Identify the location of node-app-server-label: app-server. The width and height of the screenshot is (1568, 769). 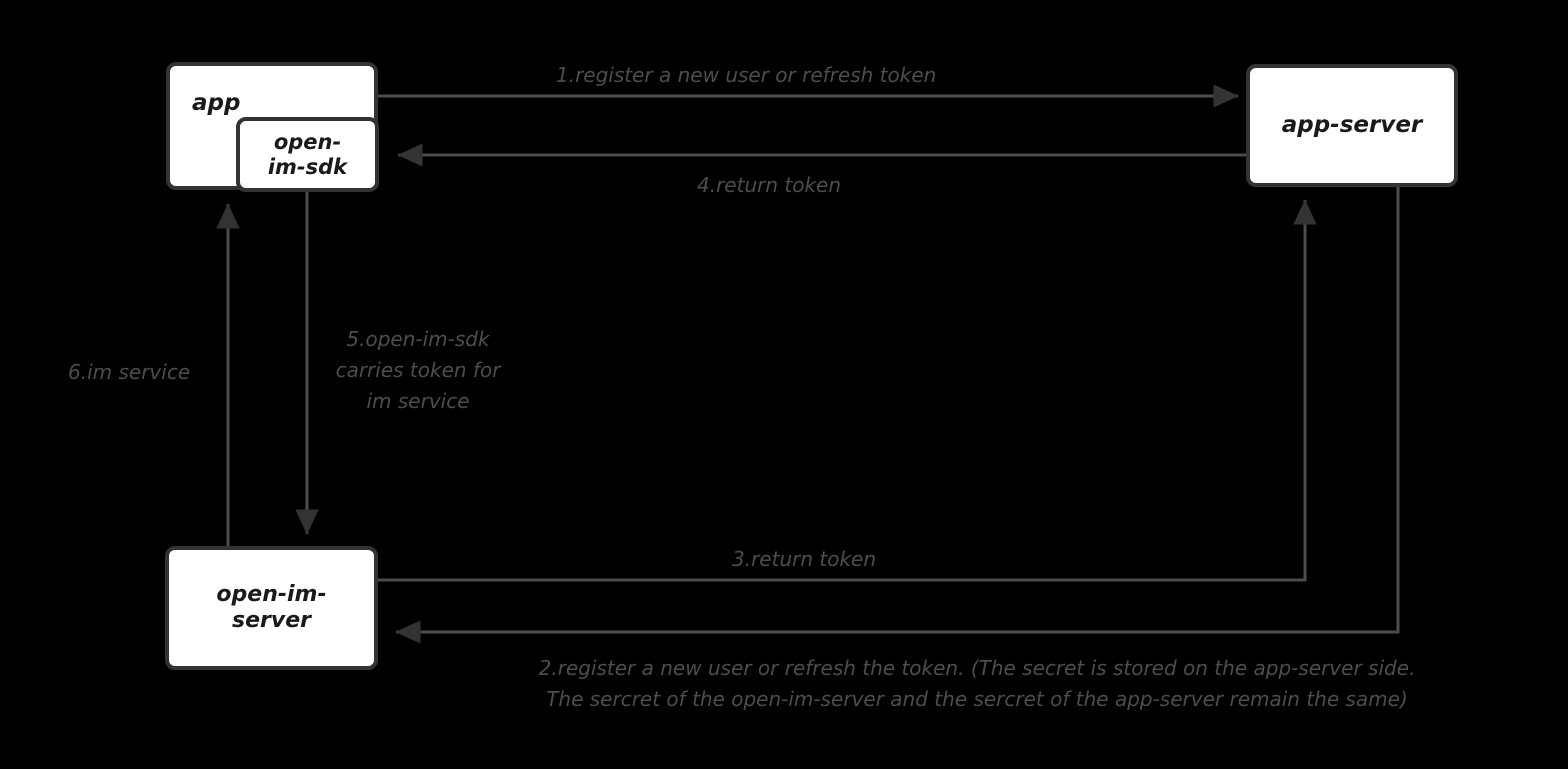
(1352, 124).